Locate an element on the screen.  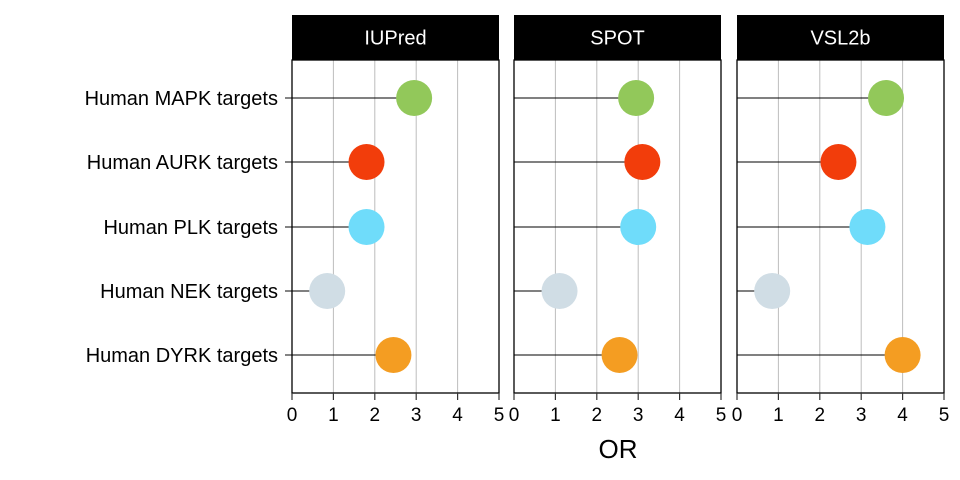
facet-strip-label: SPOT is located at coordinates (617, 39).